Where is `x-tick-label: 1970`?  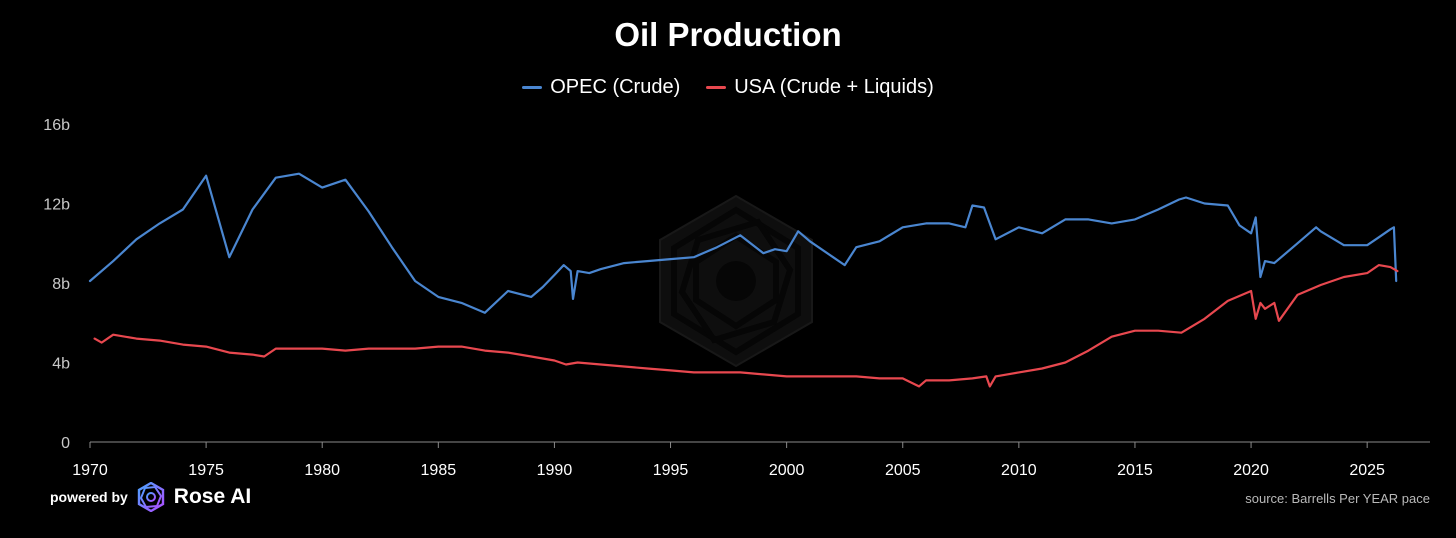 x-tick-label: 1970 is located at coordinates (90, 470).